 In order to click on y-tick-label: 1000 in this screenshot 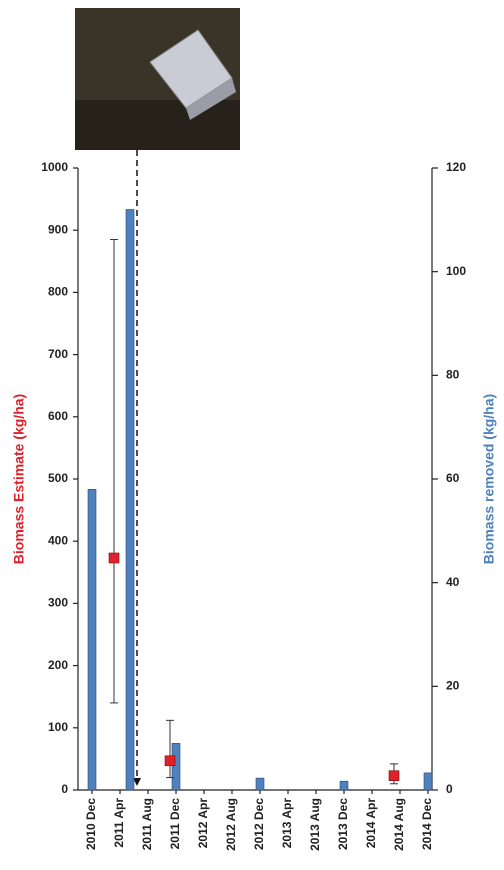, I will do `click(54, 167)`.